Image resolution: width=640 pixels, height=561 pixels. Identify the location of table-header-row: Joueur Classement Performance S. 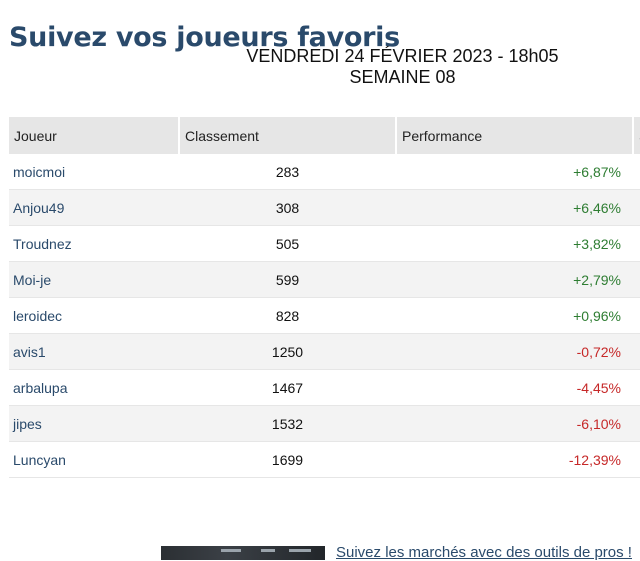
(324, 135).